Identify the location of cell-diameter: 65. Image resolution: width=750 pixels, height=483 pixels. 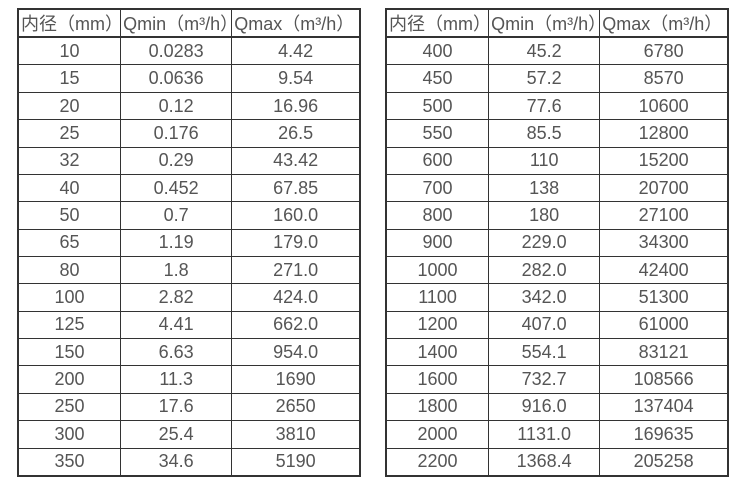
(69, 242).